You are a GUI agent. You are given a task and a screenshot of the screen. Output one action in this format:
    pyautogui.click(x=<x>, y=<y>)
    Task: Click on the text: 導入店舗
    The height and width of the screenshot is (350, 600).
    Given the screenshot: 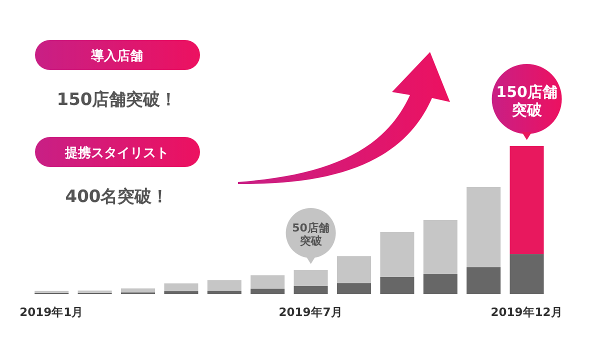 What is the action you would take?
    pyautogui.click(x=116, y=56)
    